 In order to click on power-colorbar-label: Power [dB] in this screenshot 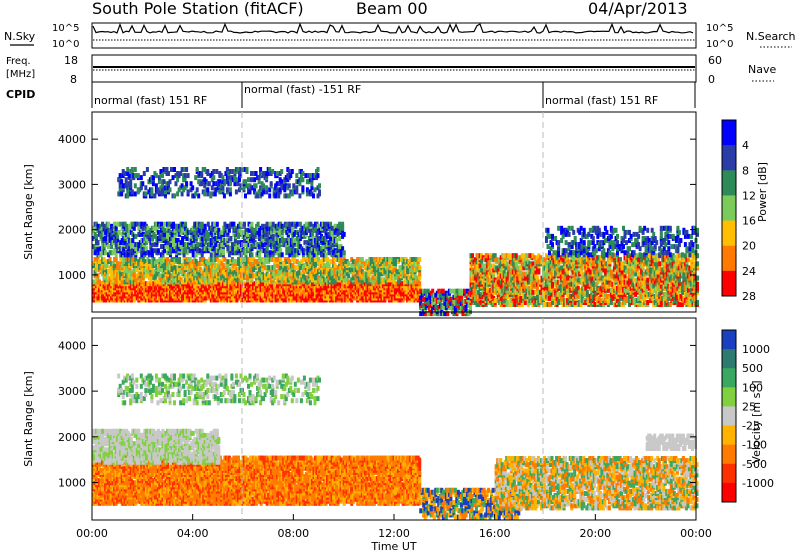, I will do `click(762, 192)`.